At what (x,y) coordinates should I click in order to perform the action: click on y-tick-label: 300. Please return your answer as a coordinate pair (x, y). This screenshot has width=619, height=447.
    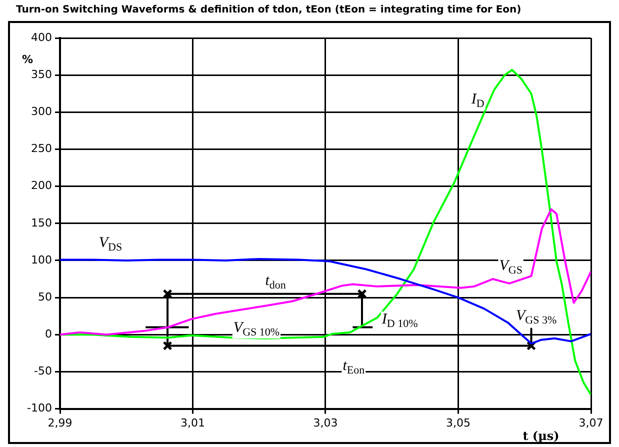
    Looking at the image, I should click on (41, 111).